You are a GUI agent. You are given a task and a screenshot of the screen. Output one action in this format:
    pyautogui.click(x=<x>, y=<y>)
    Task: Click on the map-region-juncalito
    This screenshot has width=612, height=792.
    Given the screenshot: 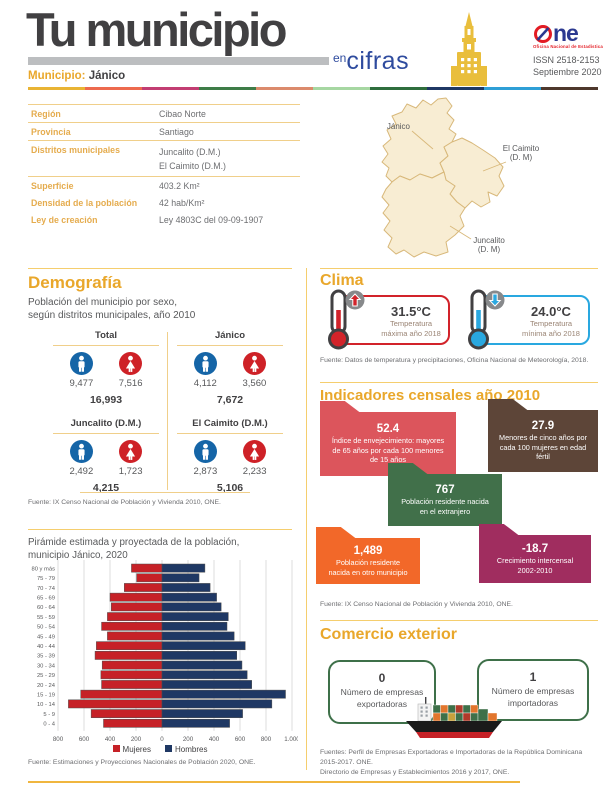 What is the action you would take?
    pyautogui.click(x=423, y=214)
    